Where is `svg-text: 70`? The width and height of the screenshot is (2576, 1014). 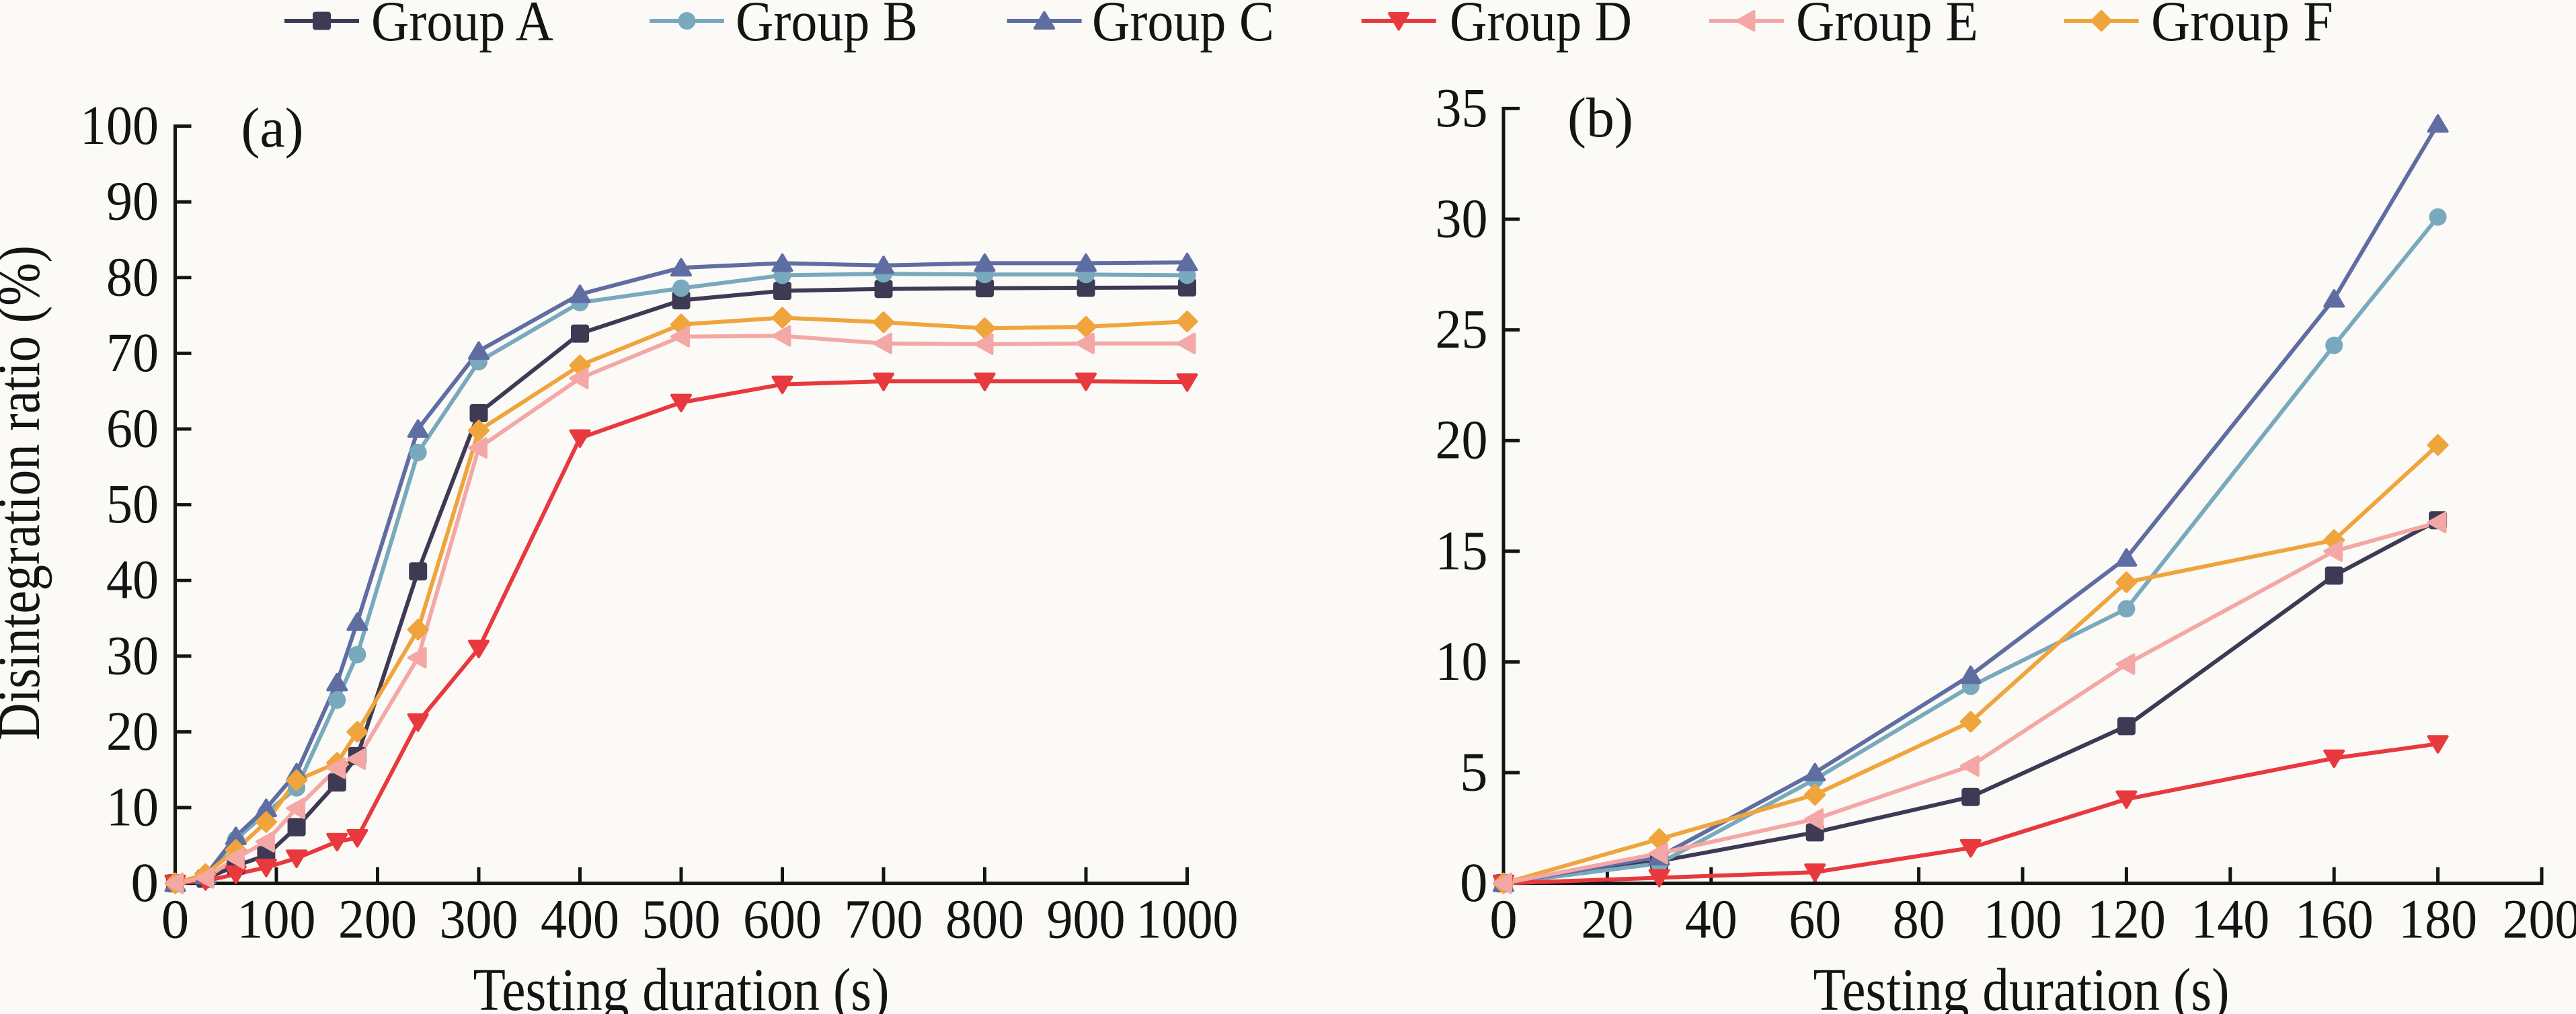
svg-text: 70 is located at coordinates (133, 352).